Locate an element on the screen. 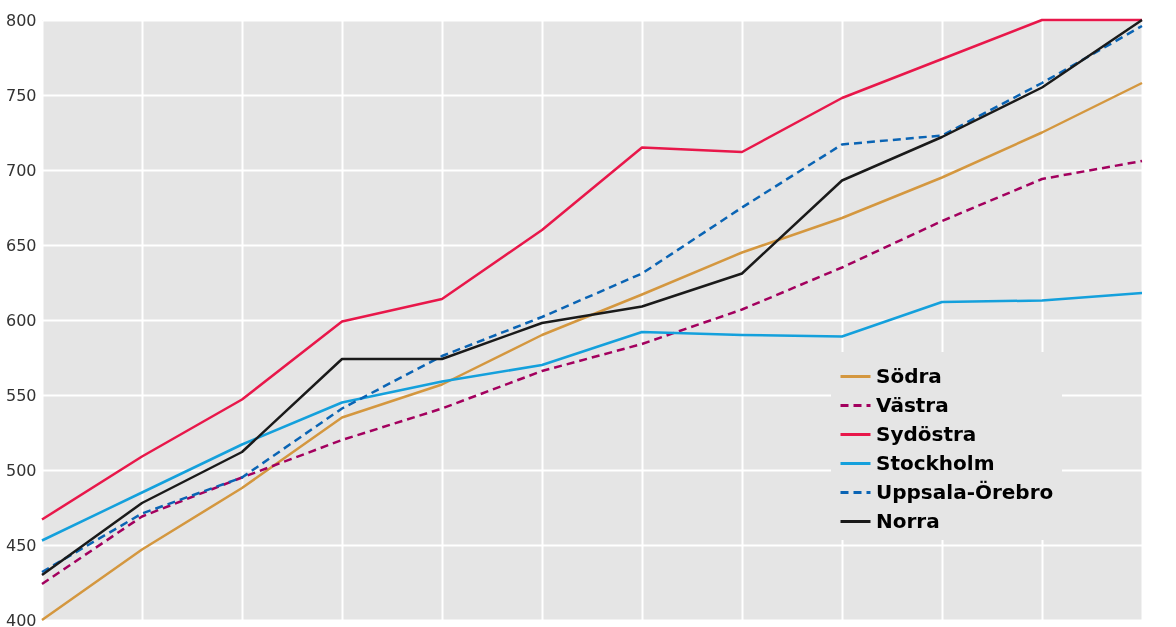 The height and width of the screenshot is (627, 1176). y-tick-label: 600 is located at coordinates (21, 320).